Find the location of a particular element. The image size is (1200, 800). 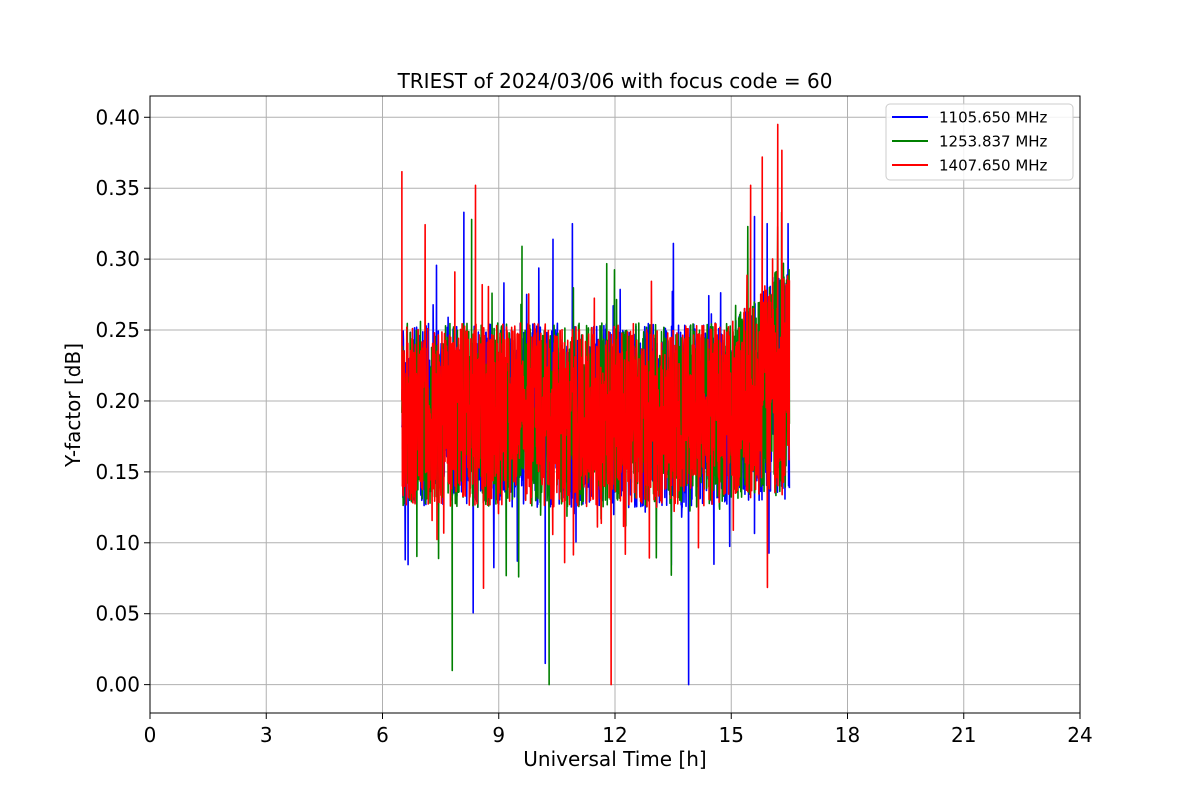

x-tick-label: 18 is located at coordinates (847, 735).